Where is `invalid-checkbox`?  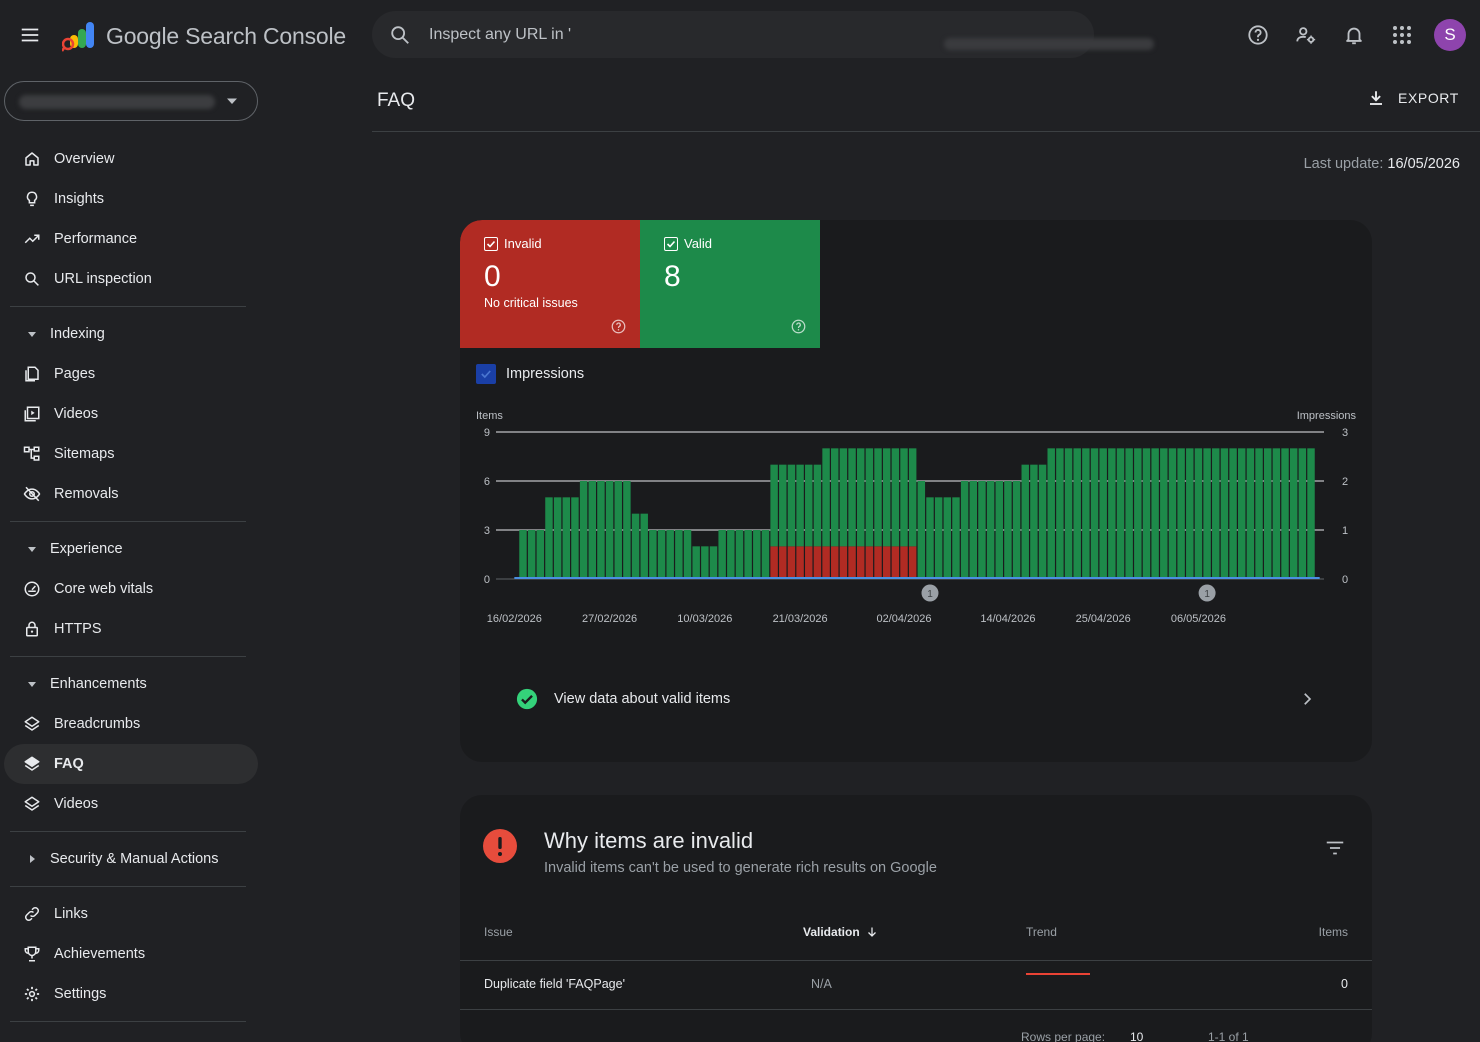 invalid-checkbox is located at coordinates (491, 243).